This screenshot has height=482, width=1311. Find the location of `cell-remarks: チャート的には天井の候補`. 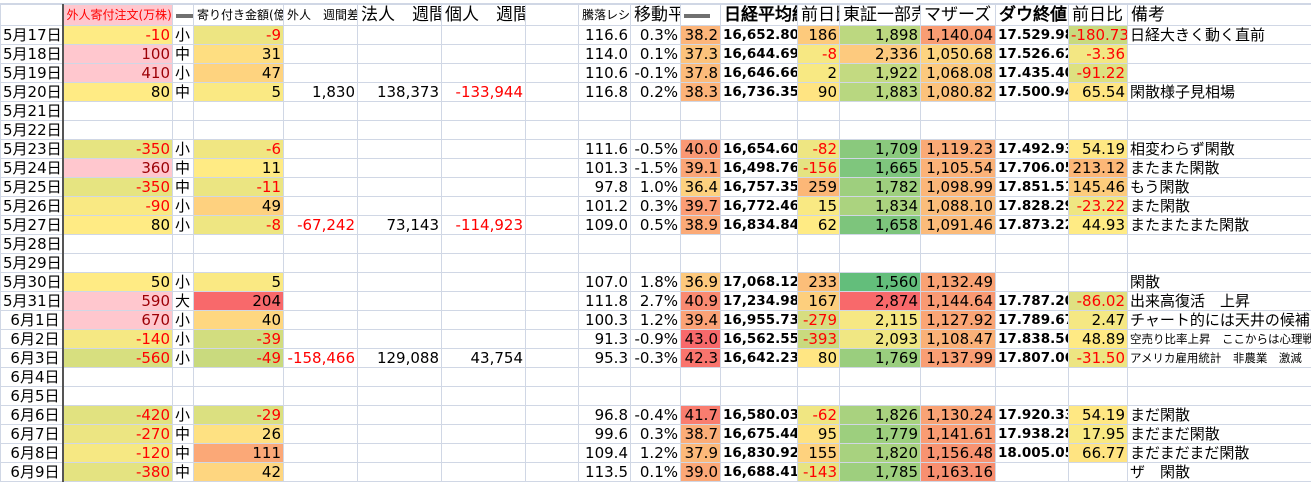

cell-remarks: チャート的には天井の候補 is located at coordinates (1219, 320).